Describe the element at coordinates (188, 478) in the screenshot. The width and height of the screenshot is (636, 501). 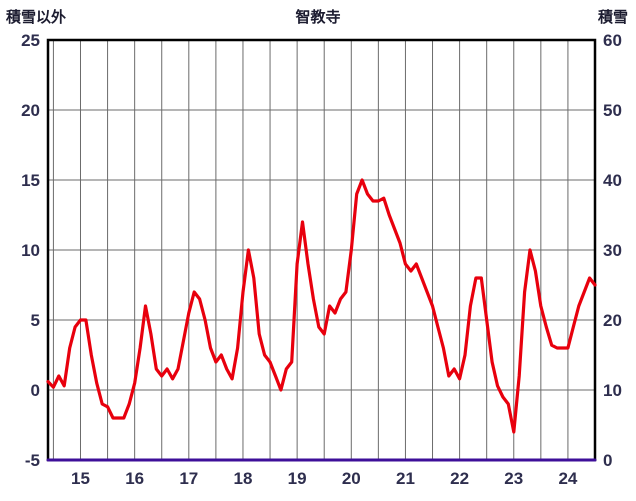
I see `x-axis-tick-label: 17` at that location.